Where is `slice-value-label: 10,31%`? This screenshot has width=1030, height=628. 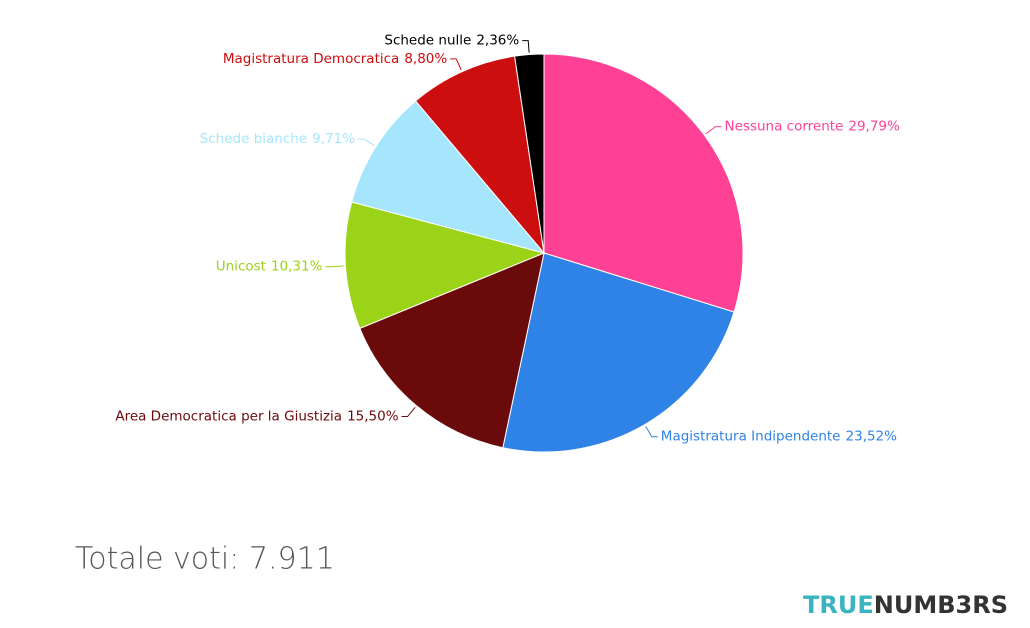 slice-value-label: 10,31% is located at coordinates (297, 267).